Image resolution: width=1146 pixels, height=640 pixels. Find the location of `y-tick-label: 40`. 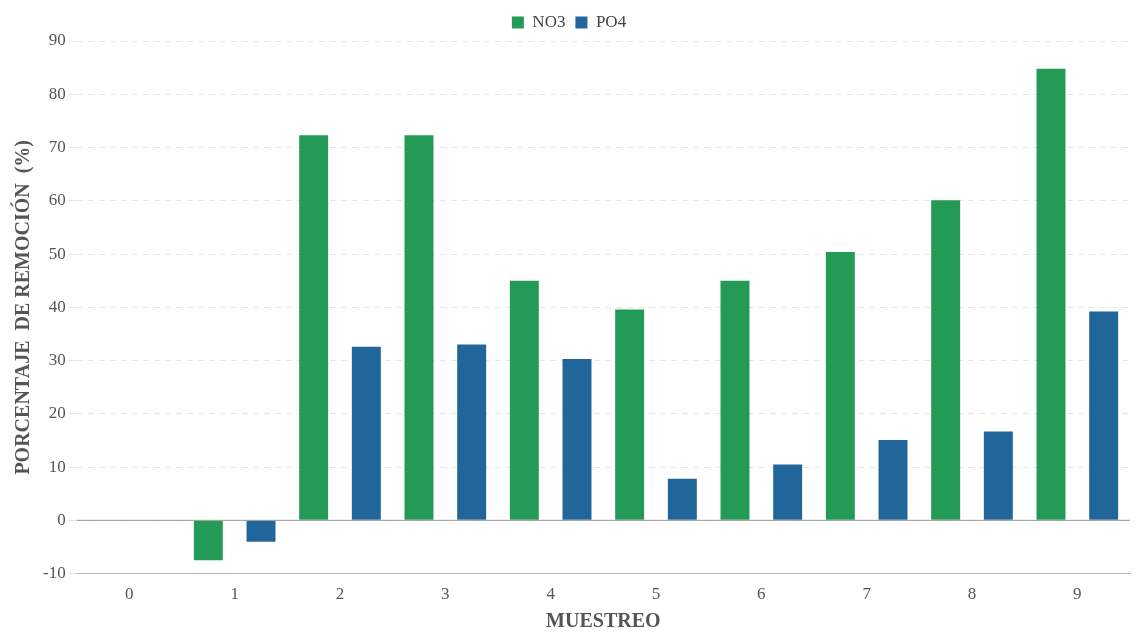

y-tick-label: 40 is located at coordinates (57, 306).